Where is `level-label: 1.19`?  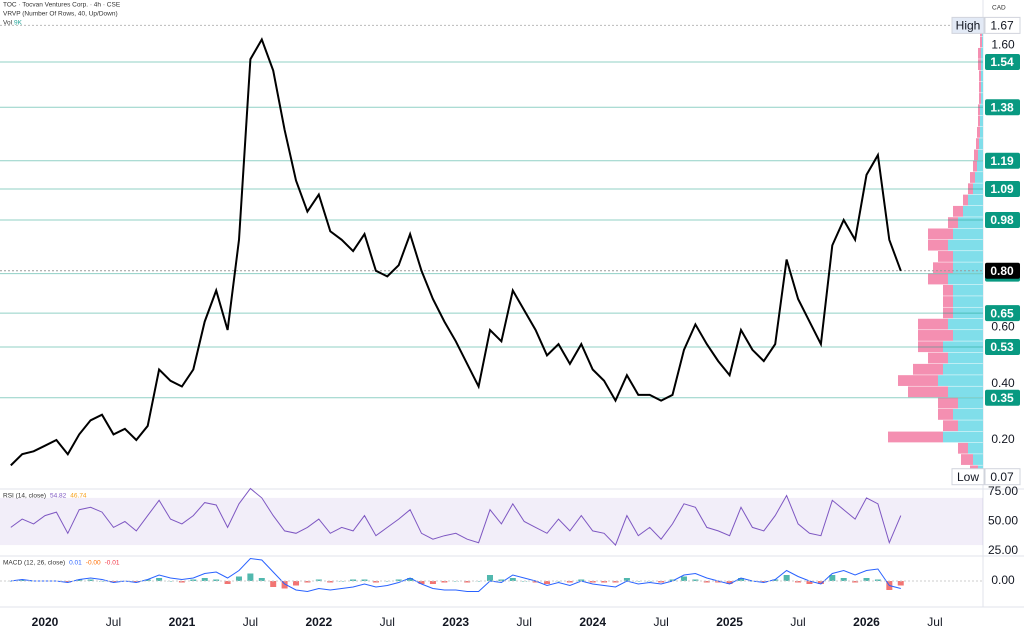 level-label: 1.19 is located at coordinates (1002, 161).